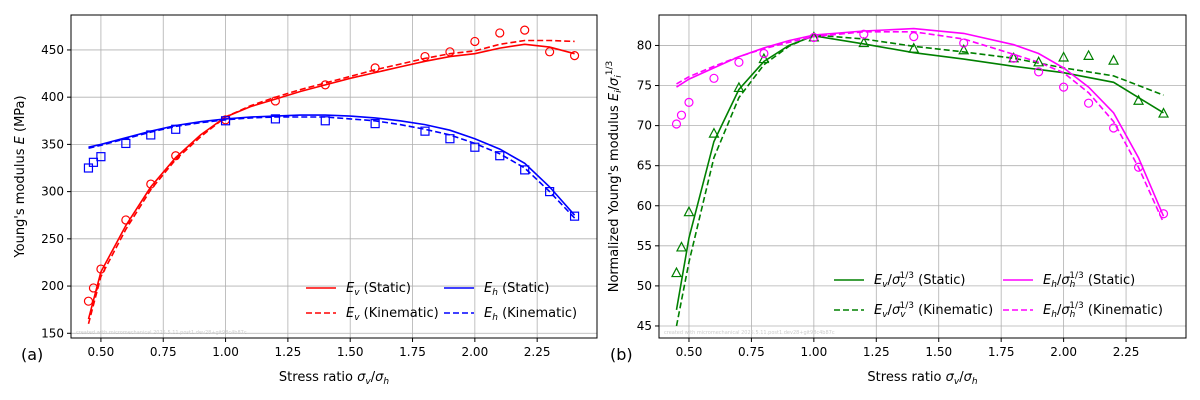 The image size is (1200, 400). What do you see at coordinates (52, 192) in the screenshot?
I see `y-tick-label: 300` at bounding box center [52, 192].